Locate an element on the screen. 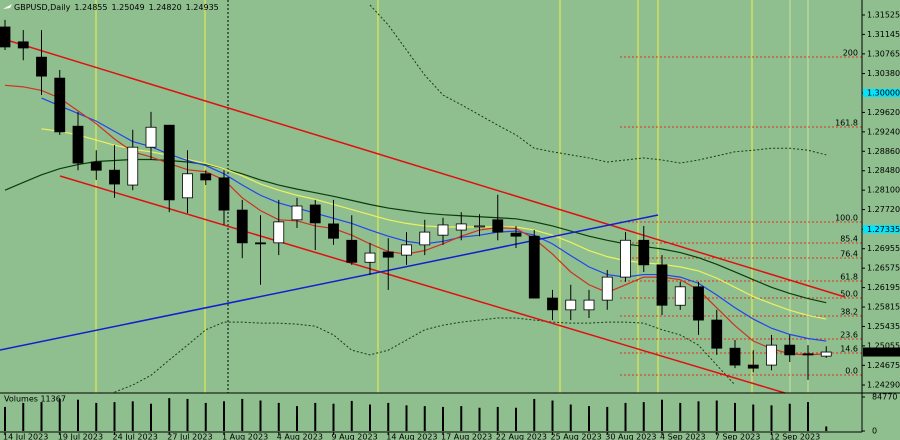 This screenshot has width=900, height=440. last-price-label: 1.24935 is located at coordinates (883, 352).